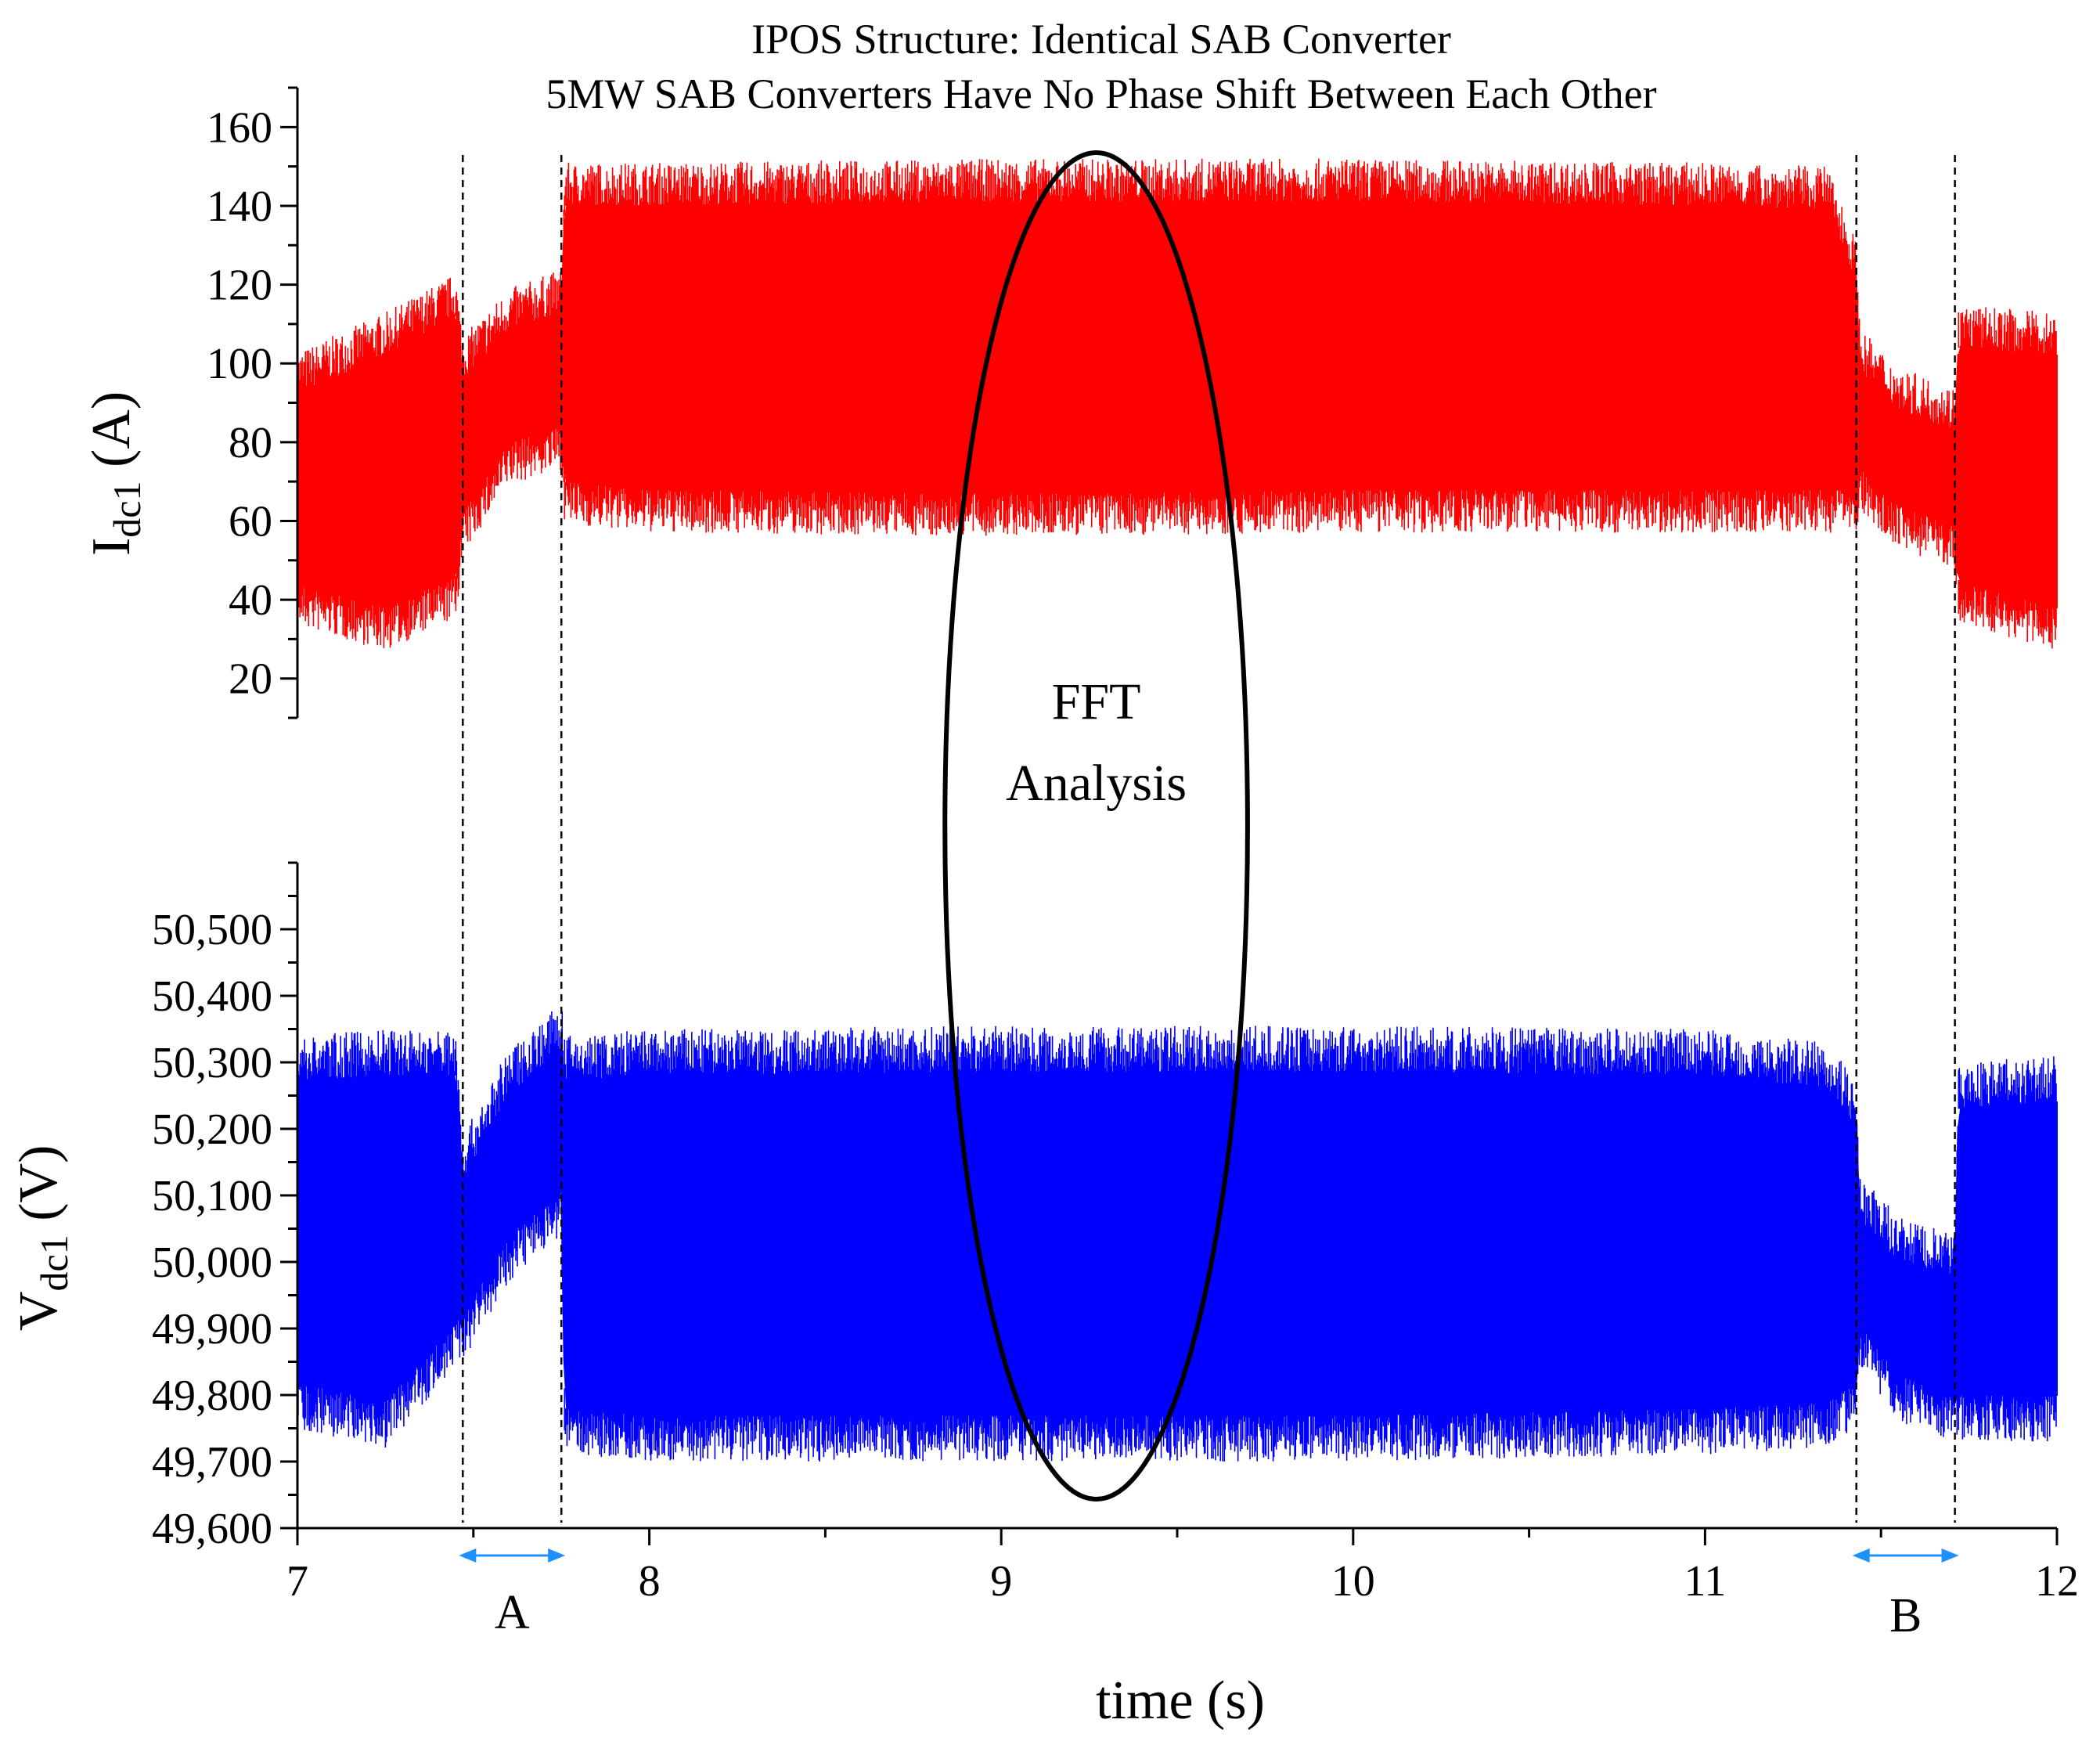 The image size is (2100, 1752). I want to click on y-tick-label: 50,500, so click(212, 930).